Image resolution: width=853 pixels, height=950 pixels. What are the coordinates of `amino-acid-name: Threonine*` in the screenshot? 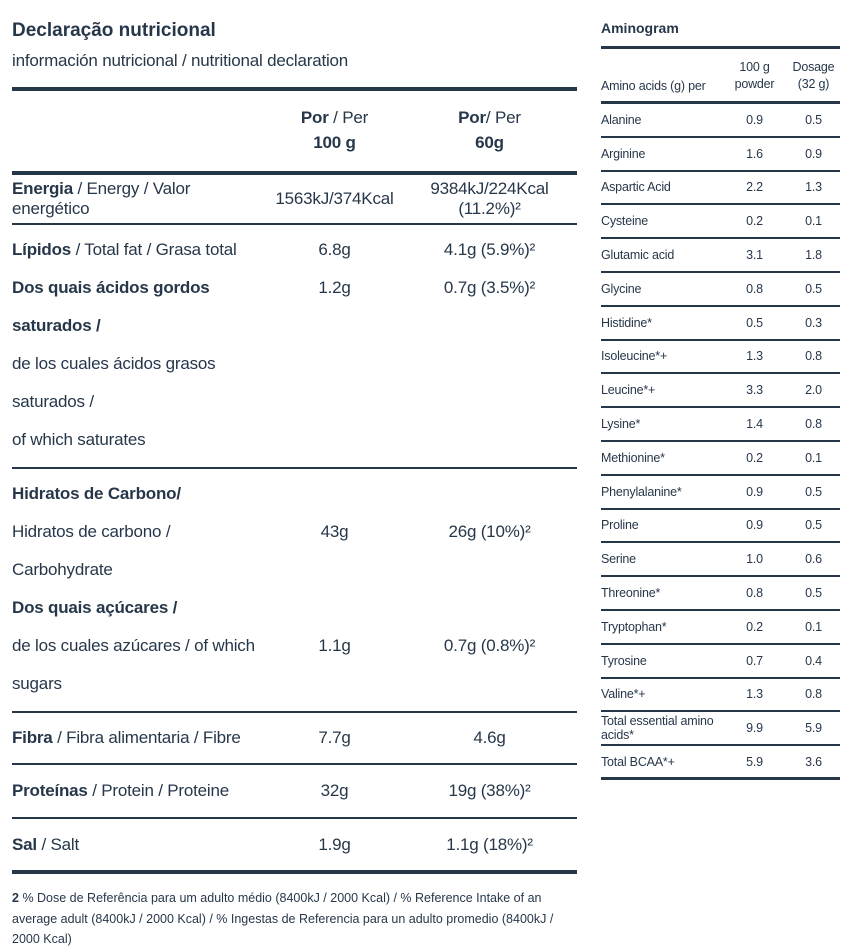 It's located at (631, 593).